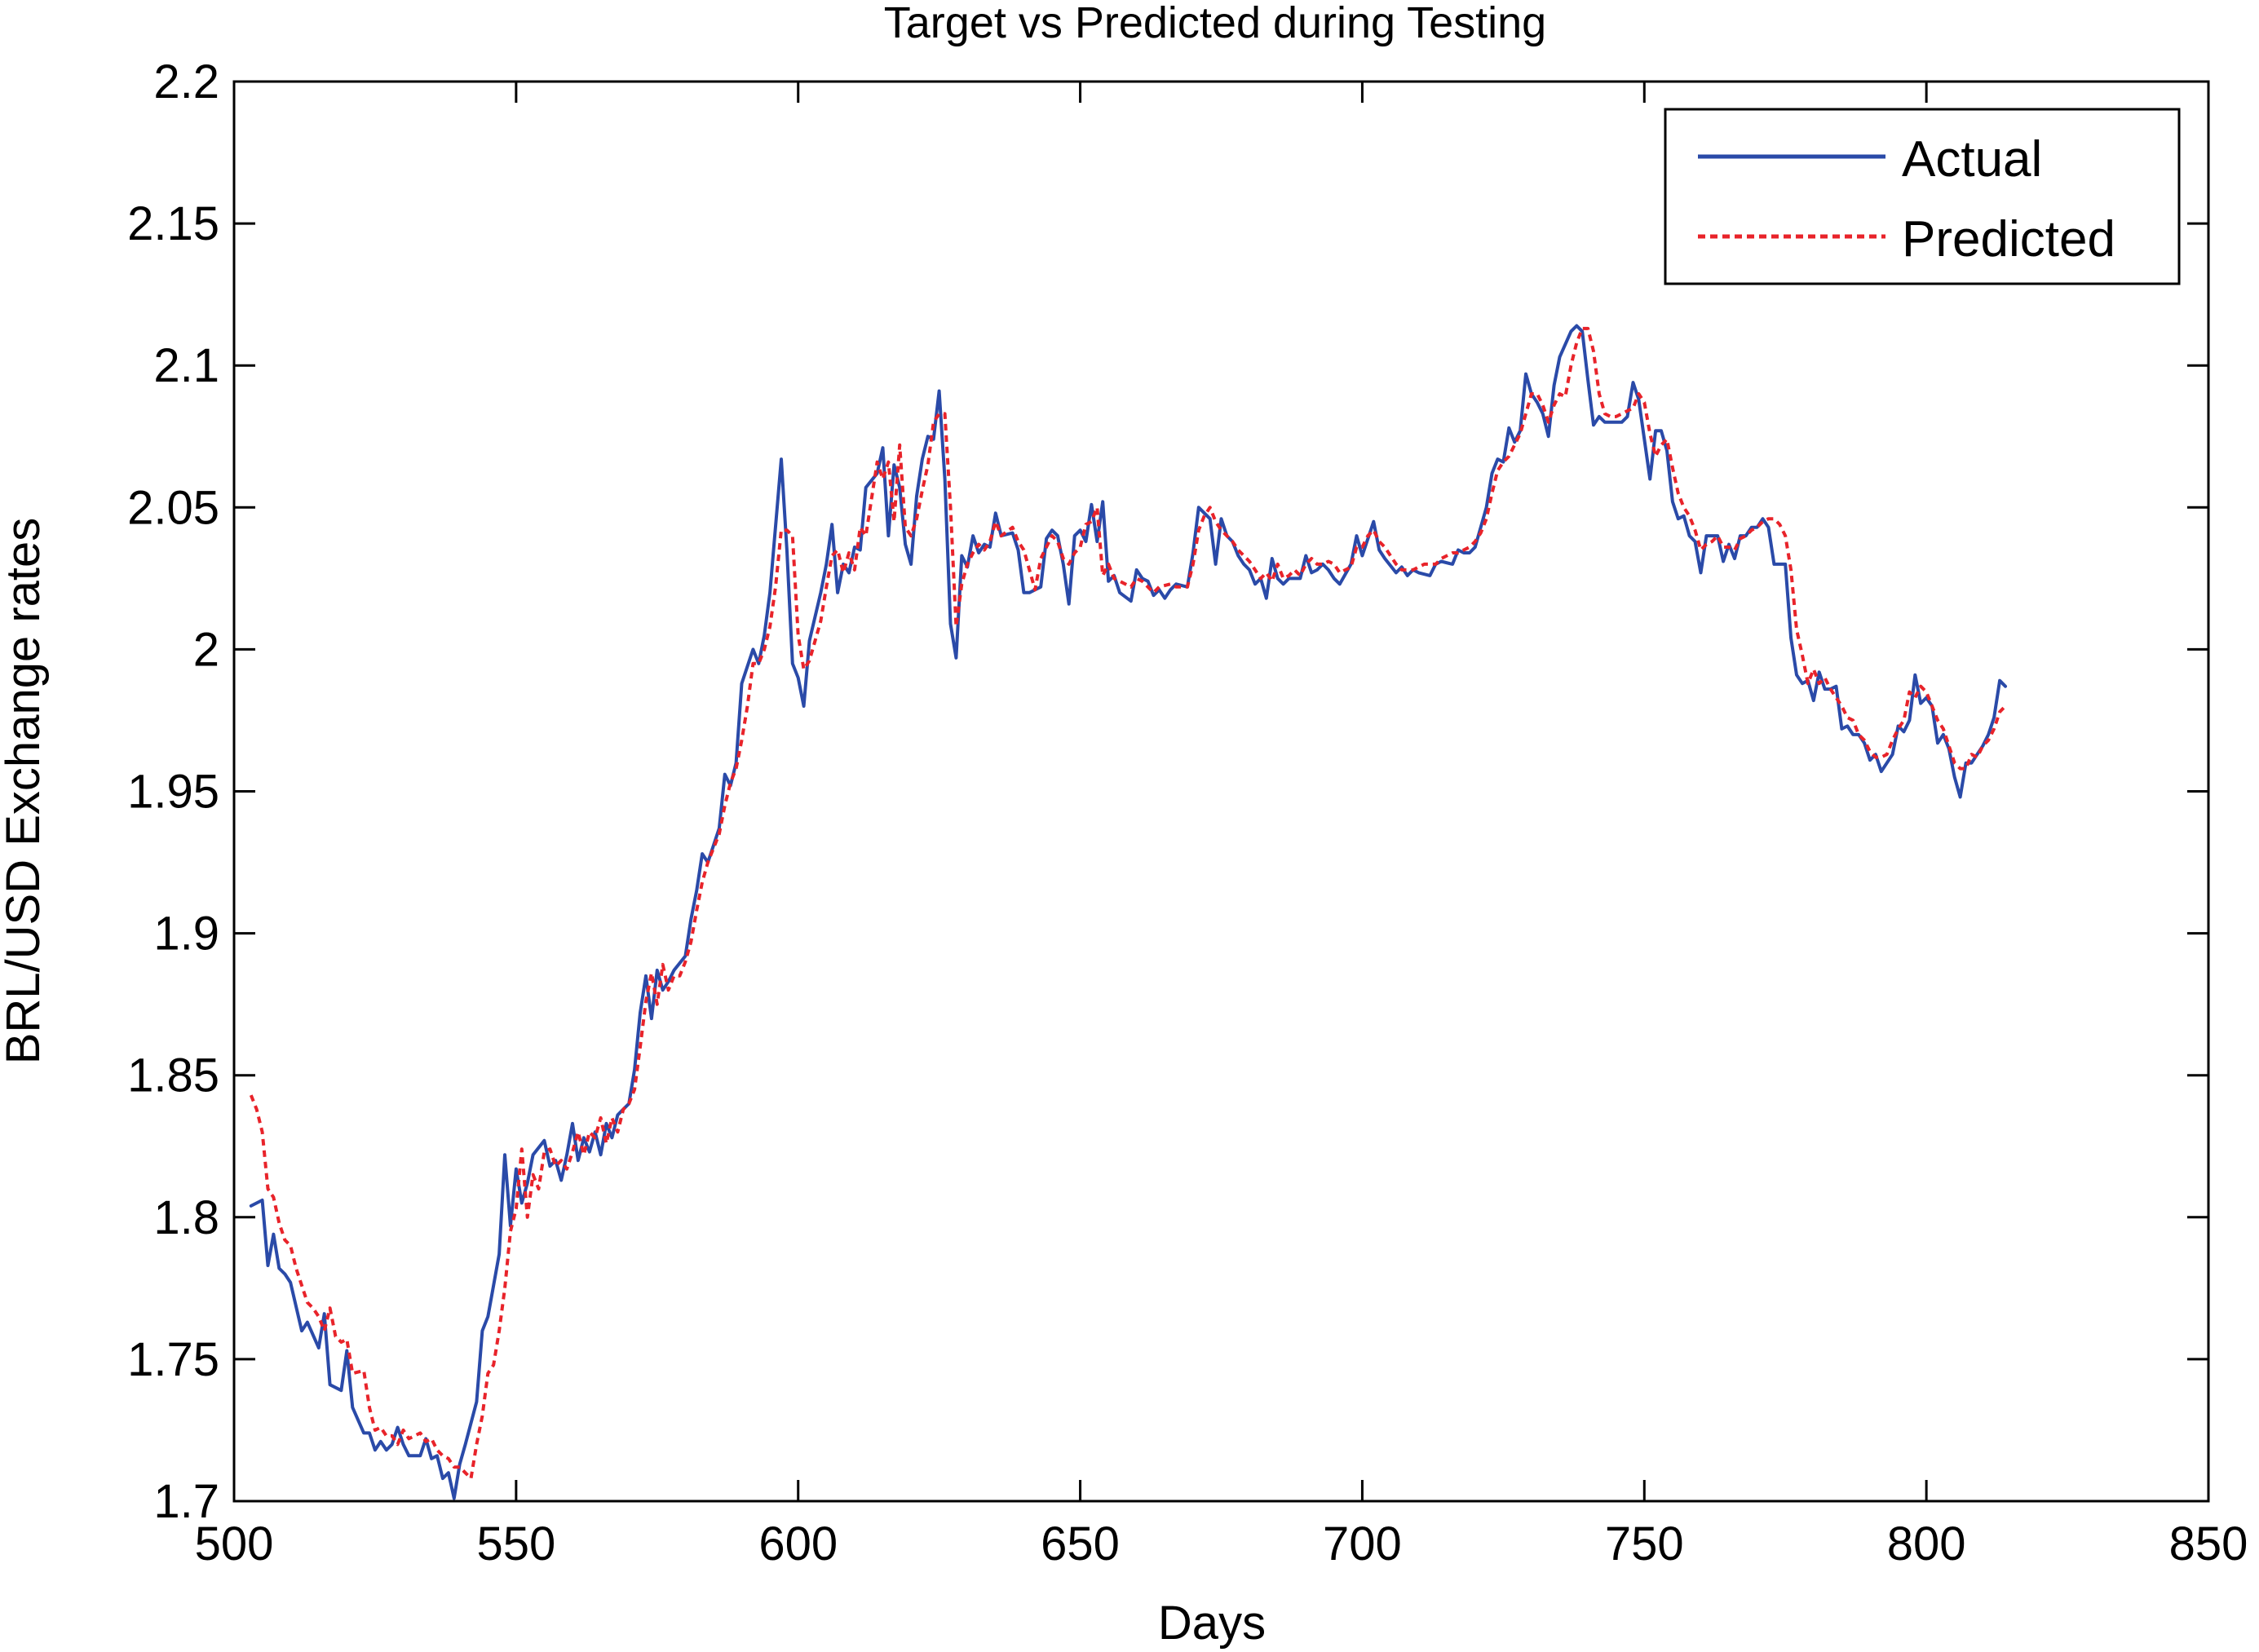 Image resolution: width=2259 pixels, height=1652 pixels. I want to click on y-tick-label-2: 2, so click(206, 649).